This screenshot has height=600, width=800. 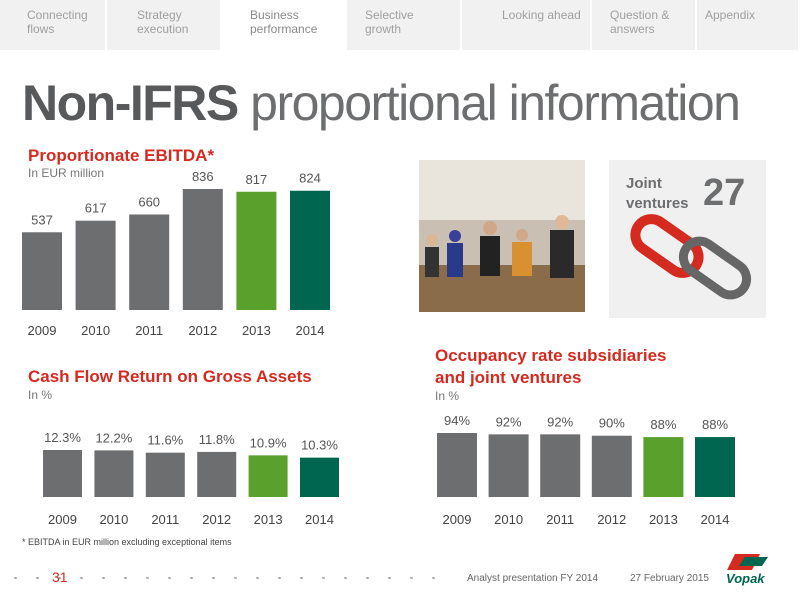 I want to click on chart-title: Proportionate EBITDA*, so click(x=121, y=155).